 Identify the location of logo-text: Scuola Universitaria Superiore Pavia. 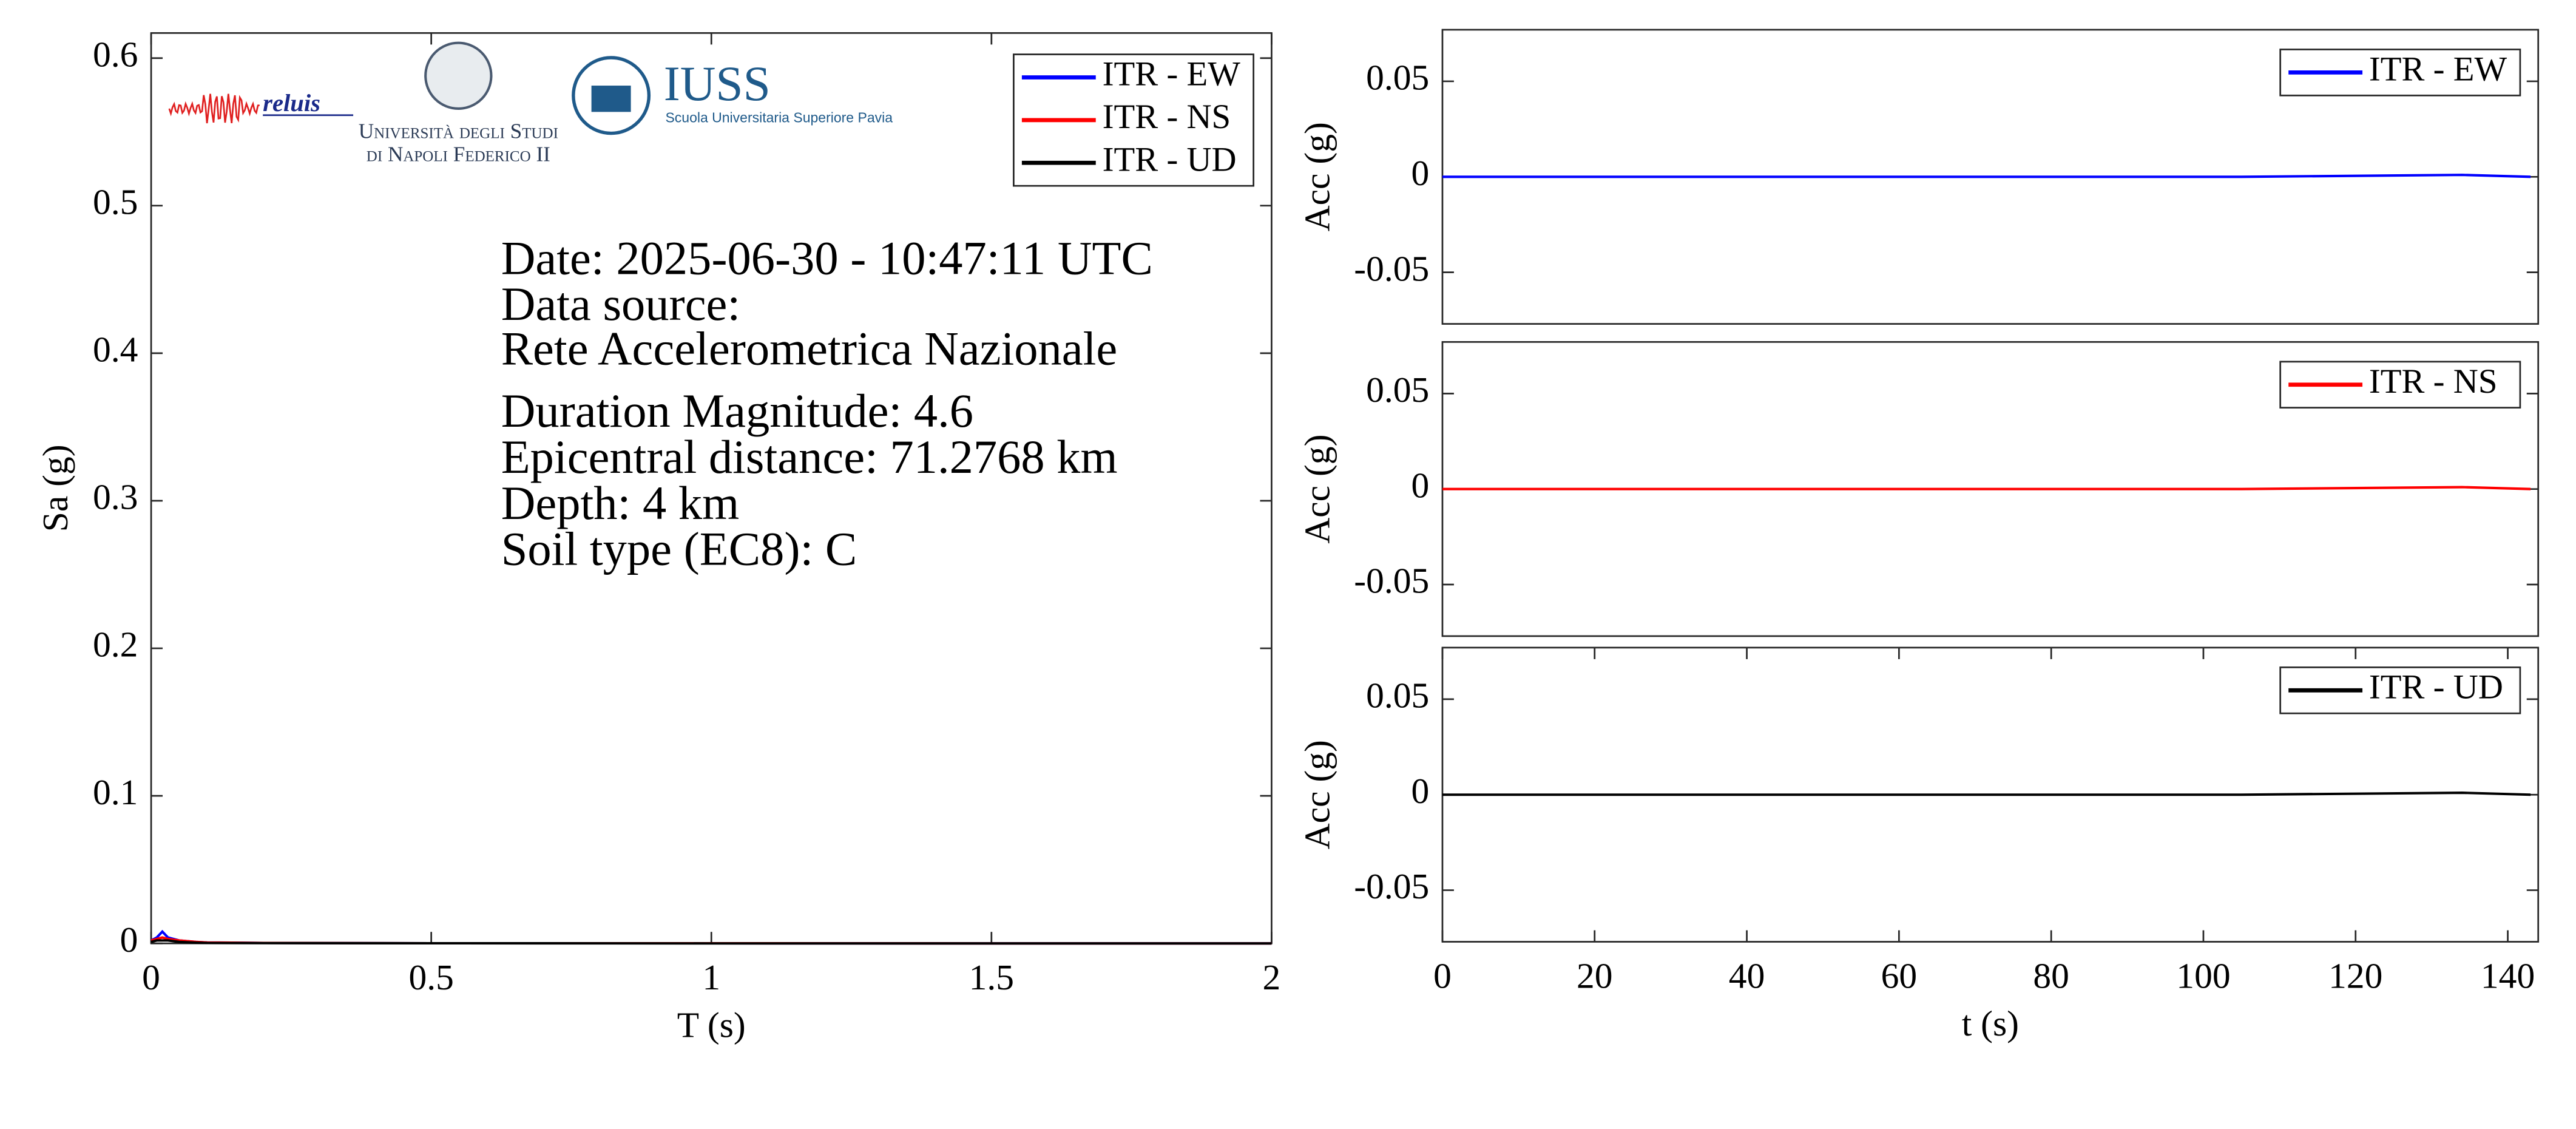
(779, 117).